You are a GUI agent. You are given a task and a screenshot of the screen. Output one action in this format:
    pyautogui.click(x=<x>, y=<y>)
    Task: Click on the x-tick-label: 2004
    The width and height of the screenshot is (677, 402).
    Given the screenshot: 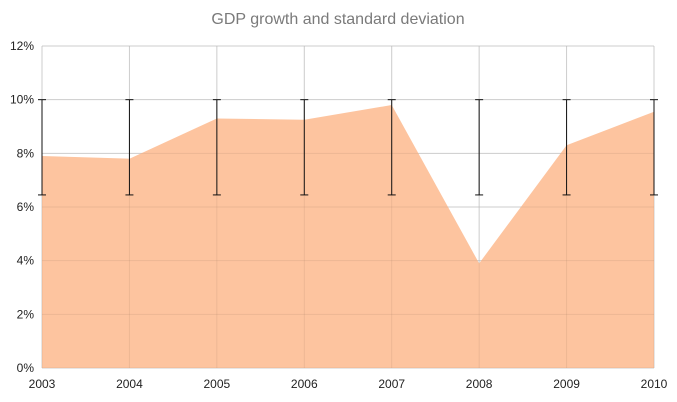 What is the action you would take?
    pyautogui.click(x=129, y=384)
    